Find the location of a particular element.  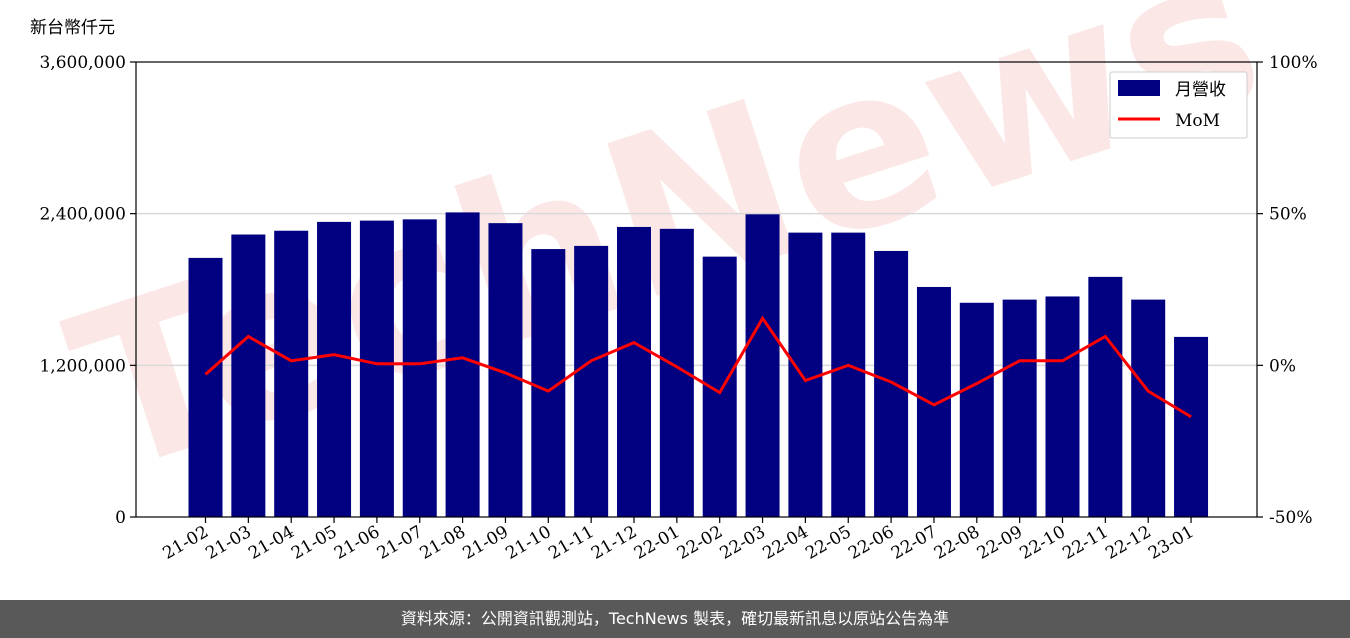

right-tick-label: 100% is located at coordinates (1293, 63).